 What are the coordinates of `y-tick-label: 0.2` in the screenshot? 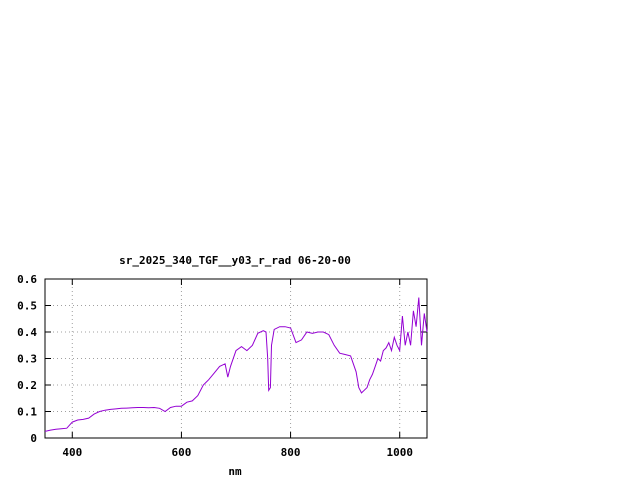 It's located at (27, 385).